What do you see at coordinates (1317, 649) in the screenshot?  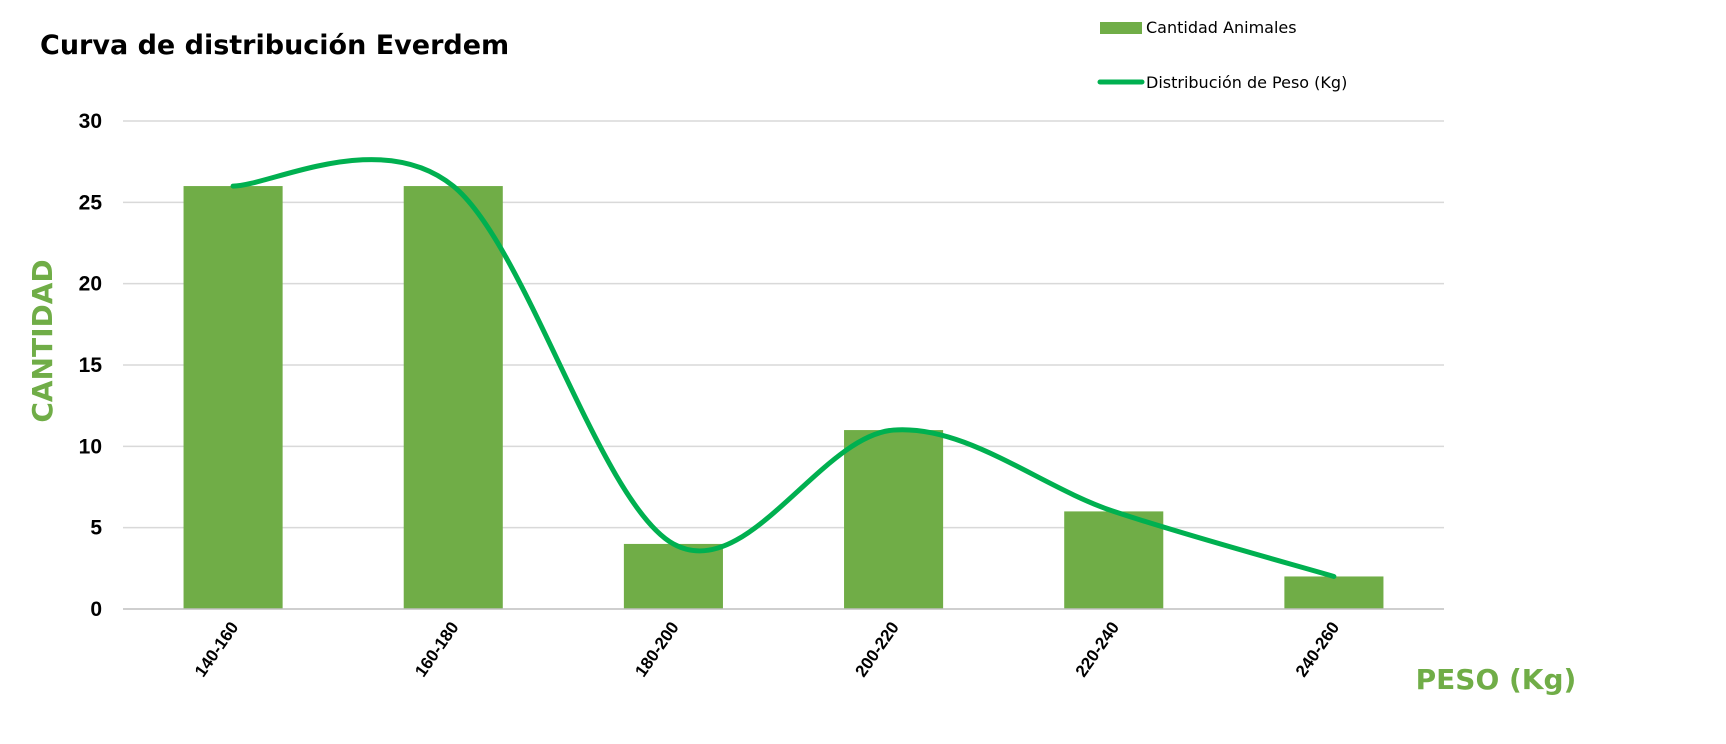 I see `x-tick-label: 240-260` at bounding box center [1317, 649].